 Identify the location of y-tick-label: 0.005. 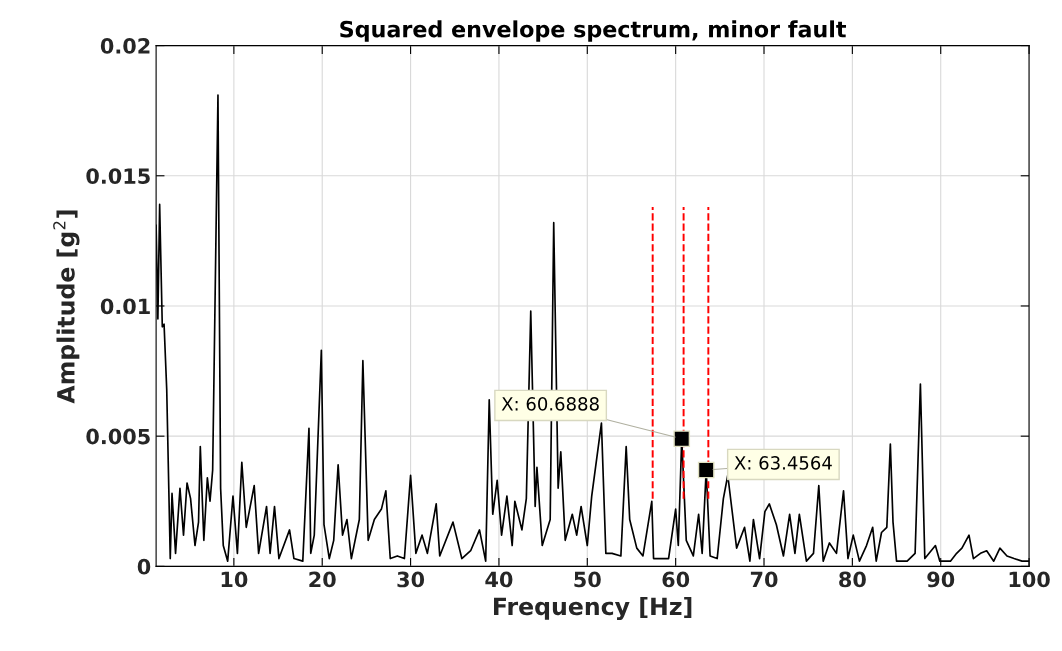
(118, 436).